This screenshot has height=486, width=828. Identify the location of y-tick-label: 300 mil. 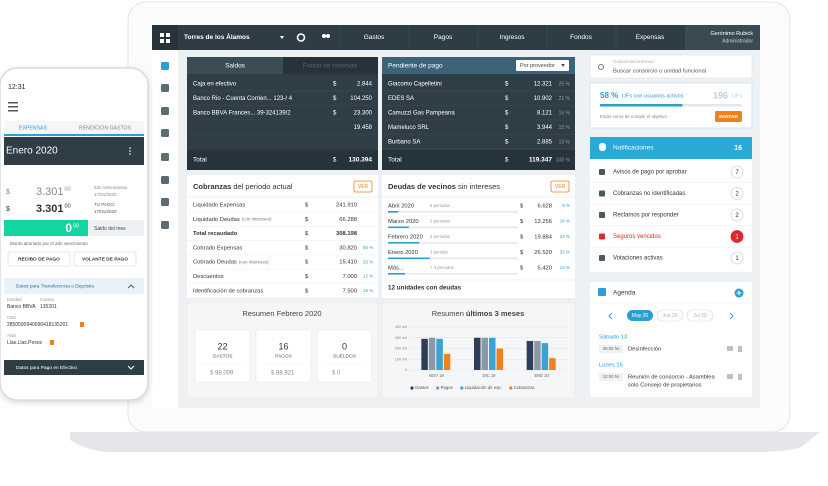
(401, 338).